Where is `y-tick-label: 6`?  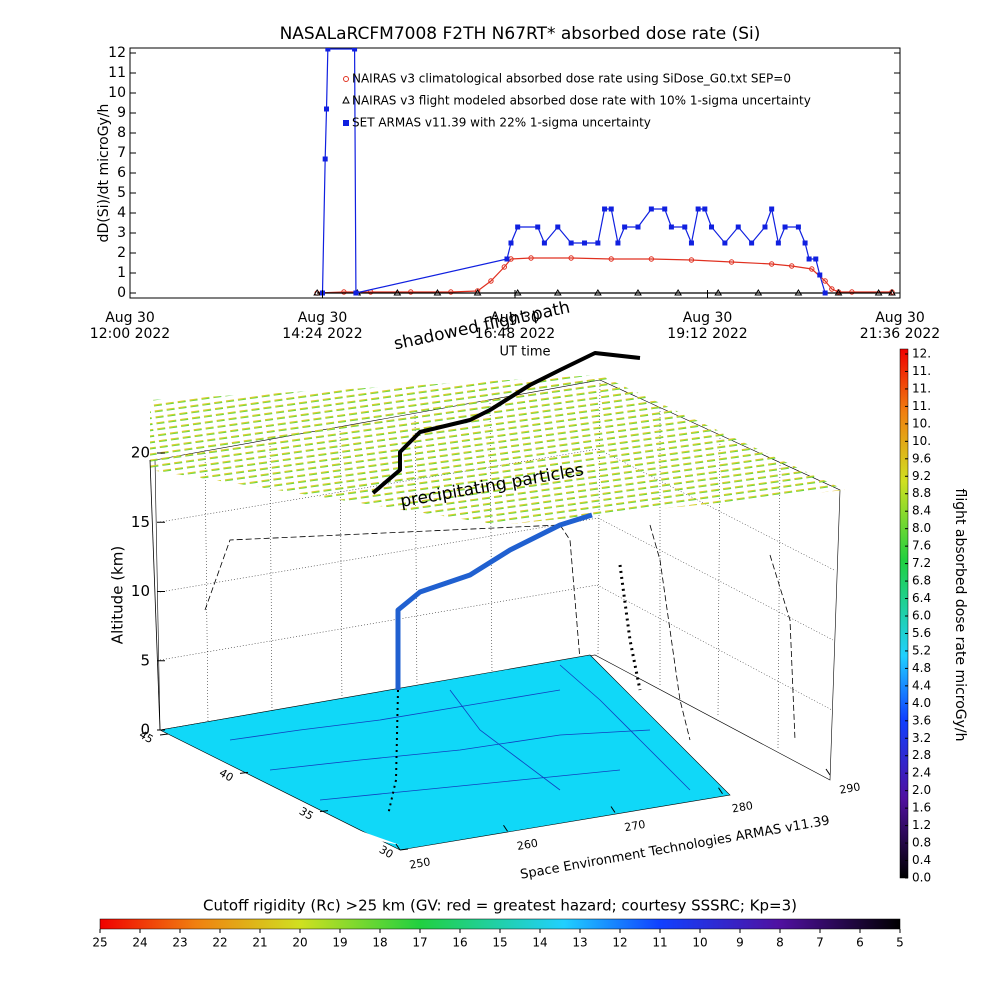
y-tick-label: 6 is located at coordinates (121, 173).